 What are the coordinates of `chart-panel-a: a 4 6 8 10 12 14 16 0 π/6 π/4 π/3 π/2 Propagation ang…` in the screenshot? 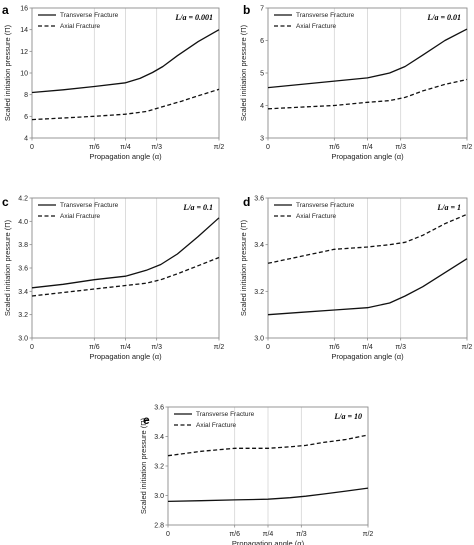 It's located at (113, 82).